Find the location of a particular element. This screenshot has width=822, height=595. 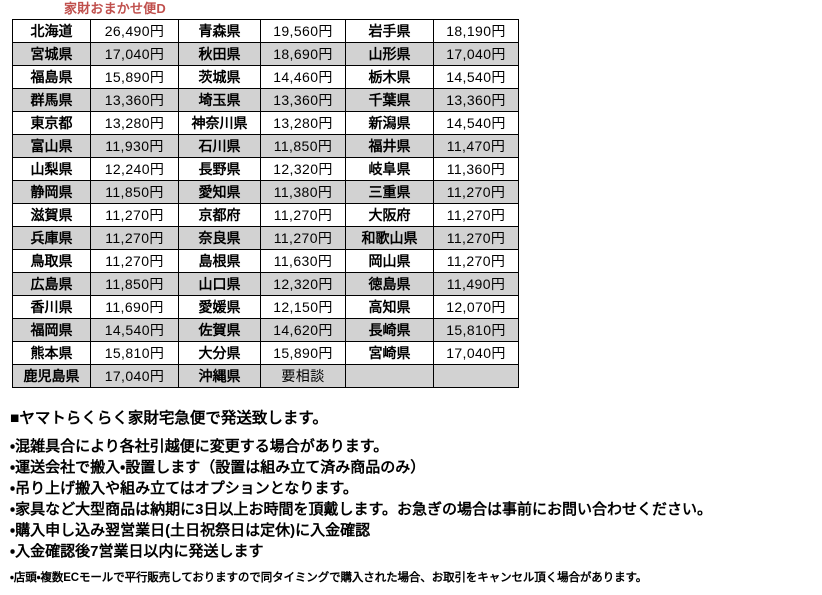

notes-bullet: ・購入申し込み翌営業日(土日祝祭日は定休)に入金確認 is located at coordinates (190, 530).